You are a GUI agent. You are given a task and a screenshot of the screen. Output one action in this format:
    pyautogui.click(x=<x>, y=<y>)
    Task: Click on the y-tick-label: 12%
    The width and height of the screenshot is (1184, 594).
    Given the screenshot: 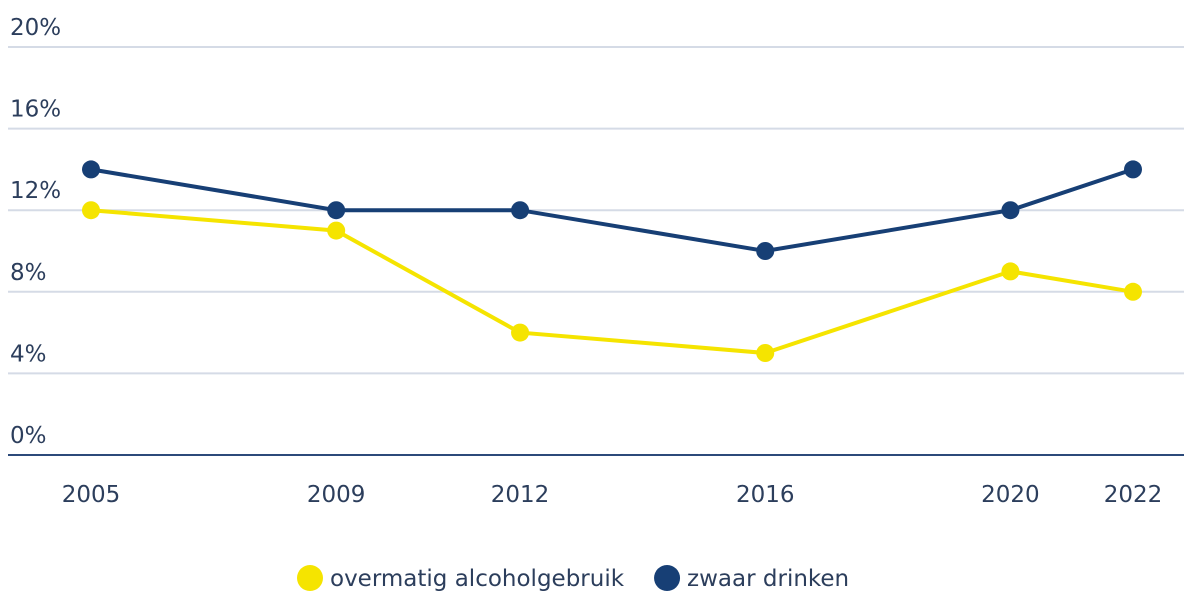 What is the action you would take?
    pyautogui.click(x=35, y=191)
    